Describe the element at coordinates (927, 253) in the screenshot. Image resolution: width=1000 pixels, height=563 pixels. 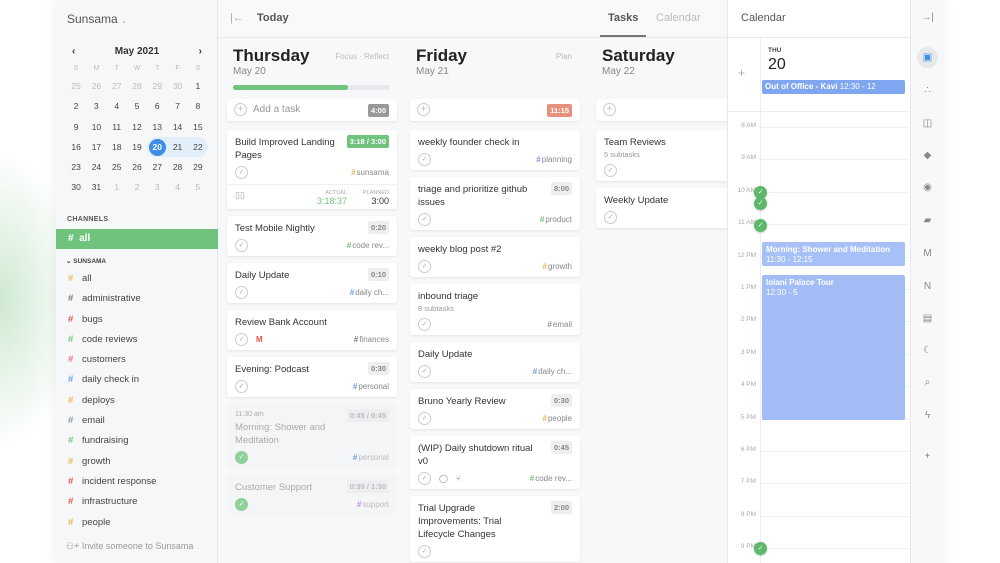
I see `gmail-icon: M` at that location.